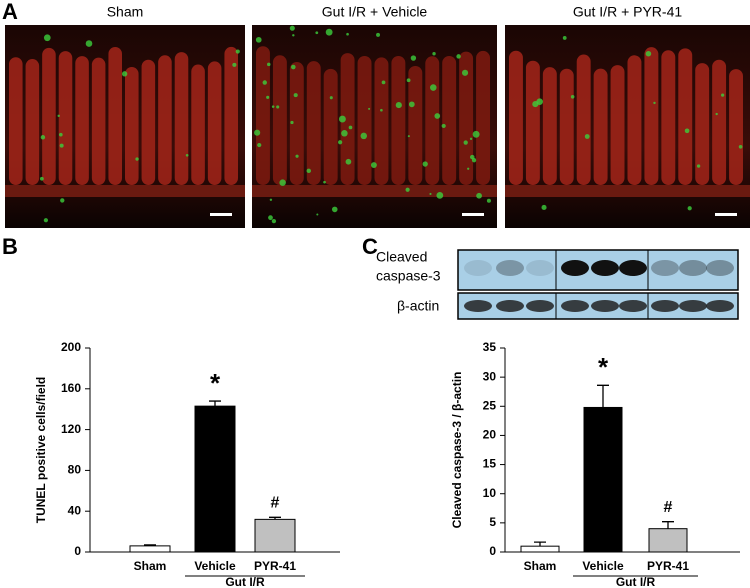 This screenshot has height=588, width=750. Describe the element at coordinates (473, 214) in the screenshot. I see `scale-bar` at that location.